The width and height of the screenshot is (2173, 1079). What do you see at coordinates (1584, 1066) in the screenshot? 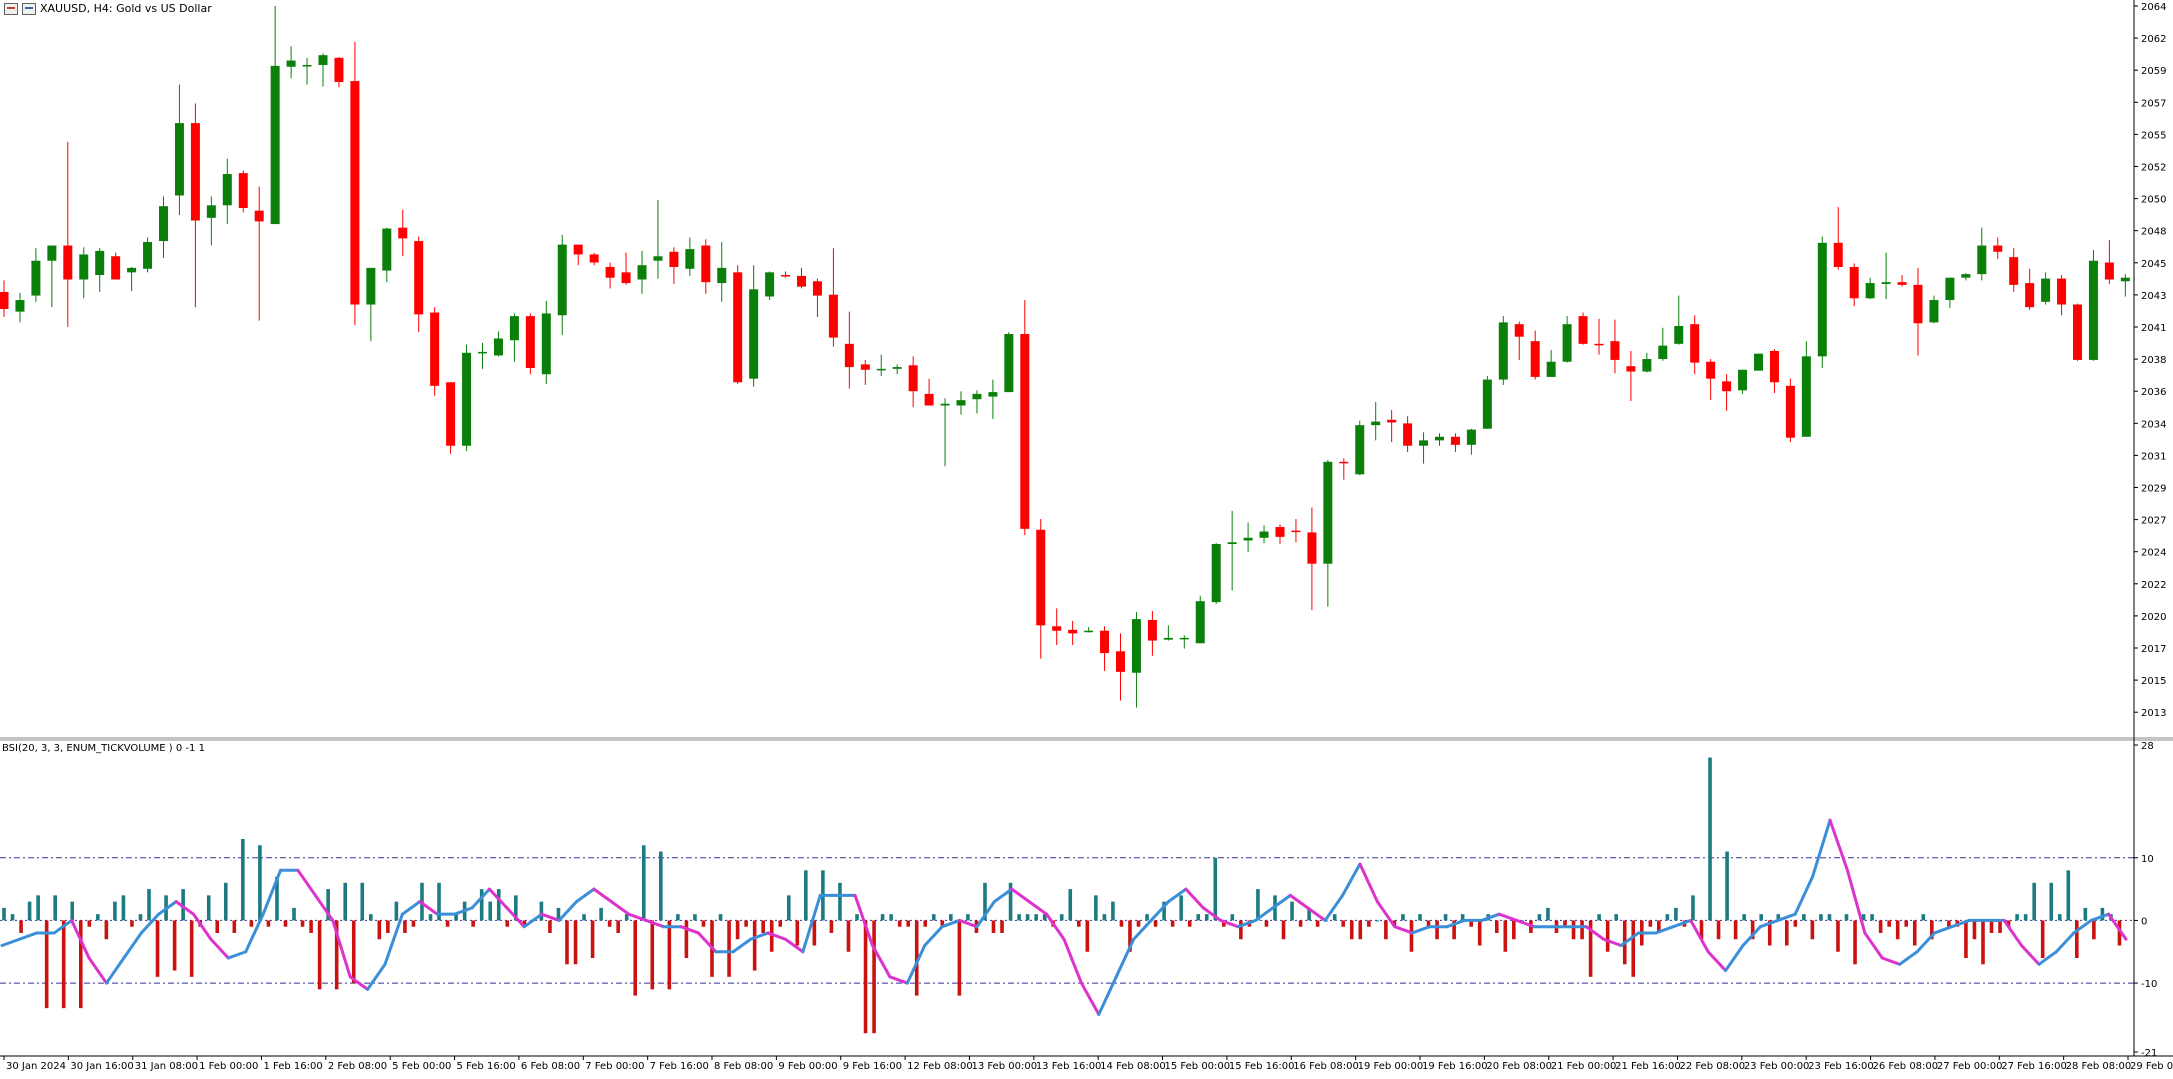
I see `time-tick-label: 21 Feb 00:00` at bounding box center [1584, 1066].